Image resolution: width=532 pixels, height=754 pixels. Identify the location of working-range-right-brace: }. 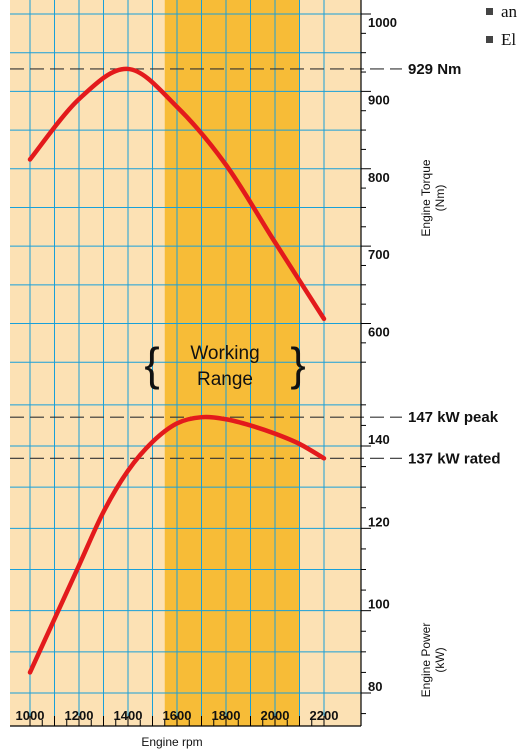
(297, 364).